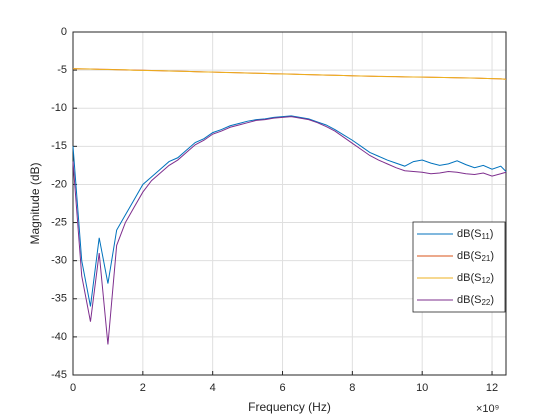 This screenshot has width=560, height=420. What do you see at coordinates (59, 108) in the screenshot?
I see `y-tick-label: -10` at bounding box center [59, 108].